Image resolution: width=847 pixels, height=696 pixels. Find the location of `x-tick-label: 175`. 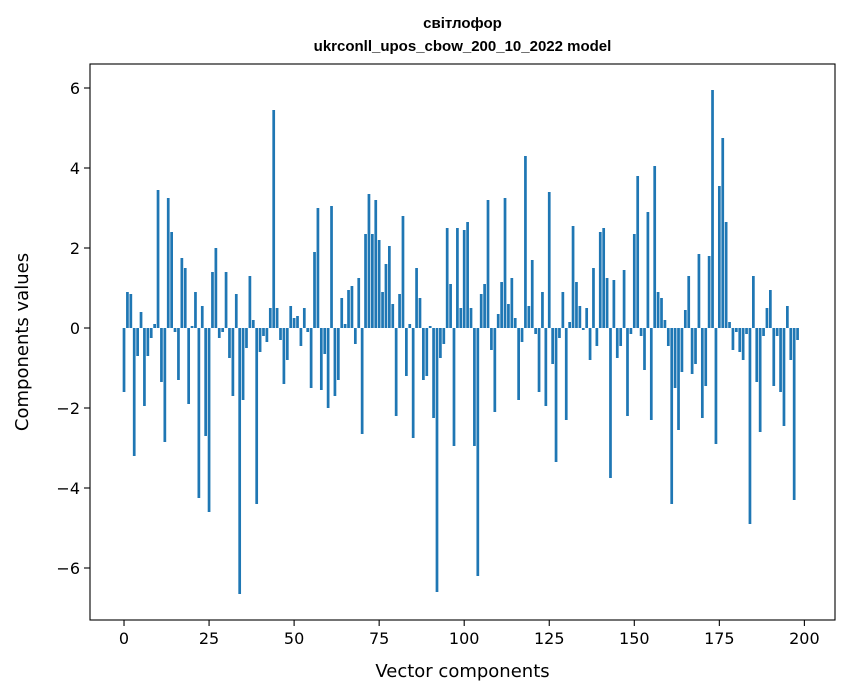

x-tick-label: 175 is located at coordinates (719, 638).